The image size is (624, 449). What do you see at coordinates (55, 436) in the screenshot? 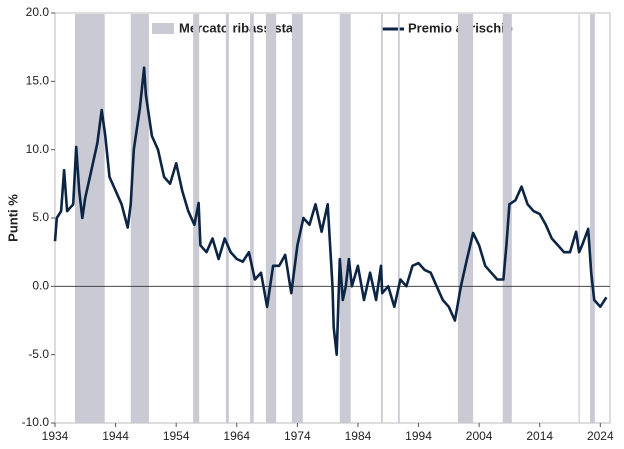
I see `x-tick-label: 1934` at bounding box center [55, 436].